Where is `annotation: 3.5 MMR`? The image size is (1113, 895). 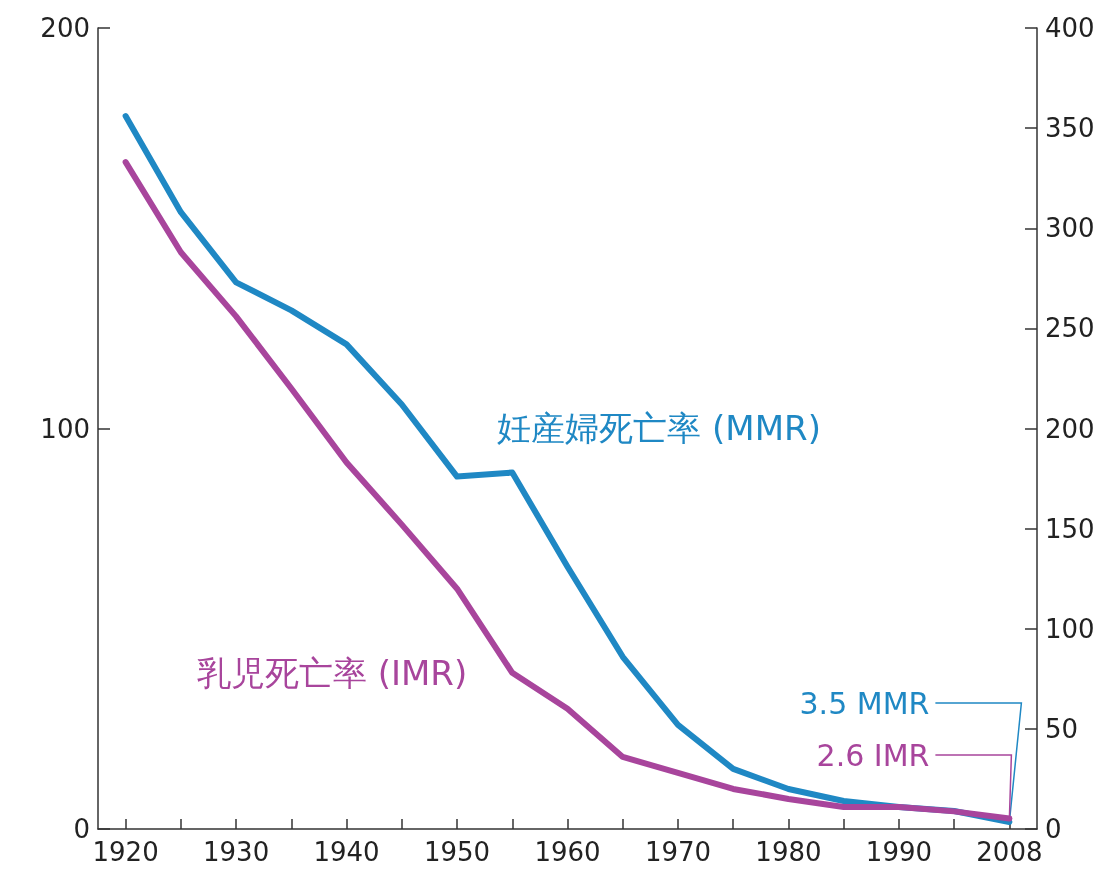 annotation: 3.5 MMR is located at coordinates (864, 703).